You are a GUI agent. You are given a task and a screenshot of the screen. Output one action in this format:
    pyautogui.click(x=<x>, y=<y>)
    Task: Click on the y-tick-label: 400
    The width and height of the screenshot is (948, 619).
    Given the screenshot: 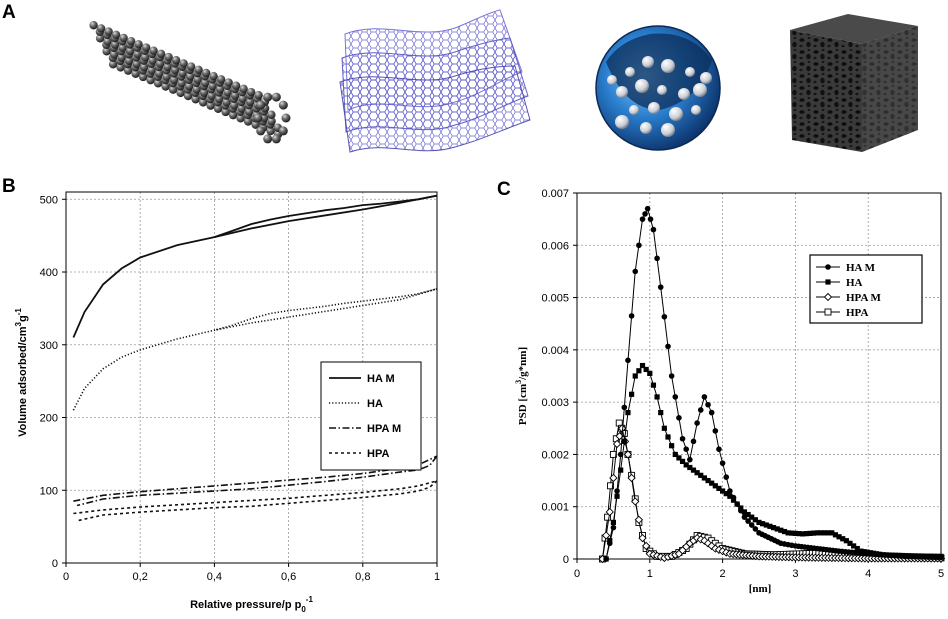 What is the action you would take?
    pyautogui.click(x=49, y=273)
    